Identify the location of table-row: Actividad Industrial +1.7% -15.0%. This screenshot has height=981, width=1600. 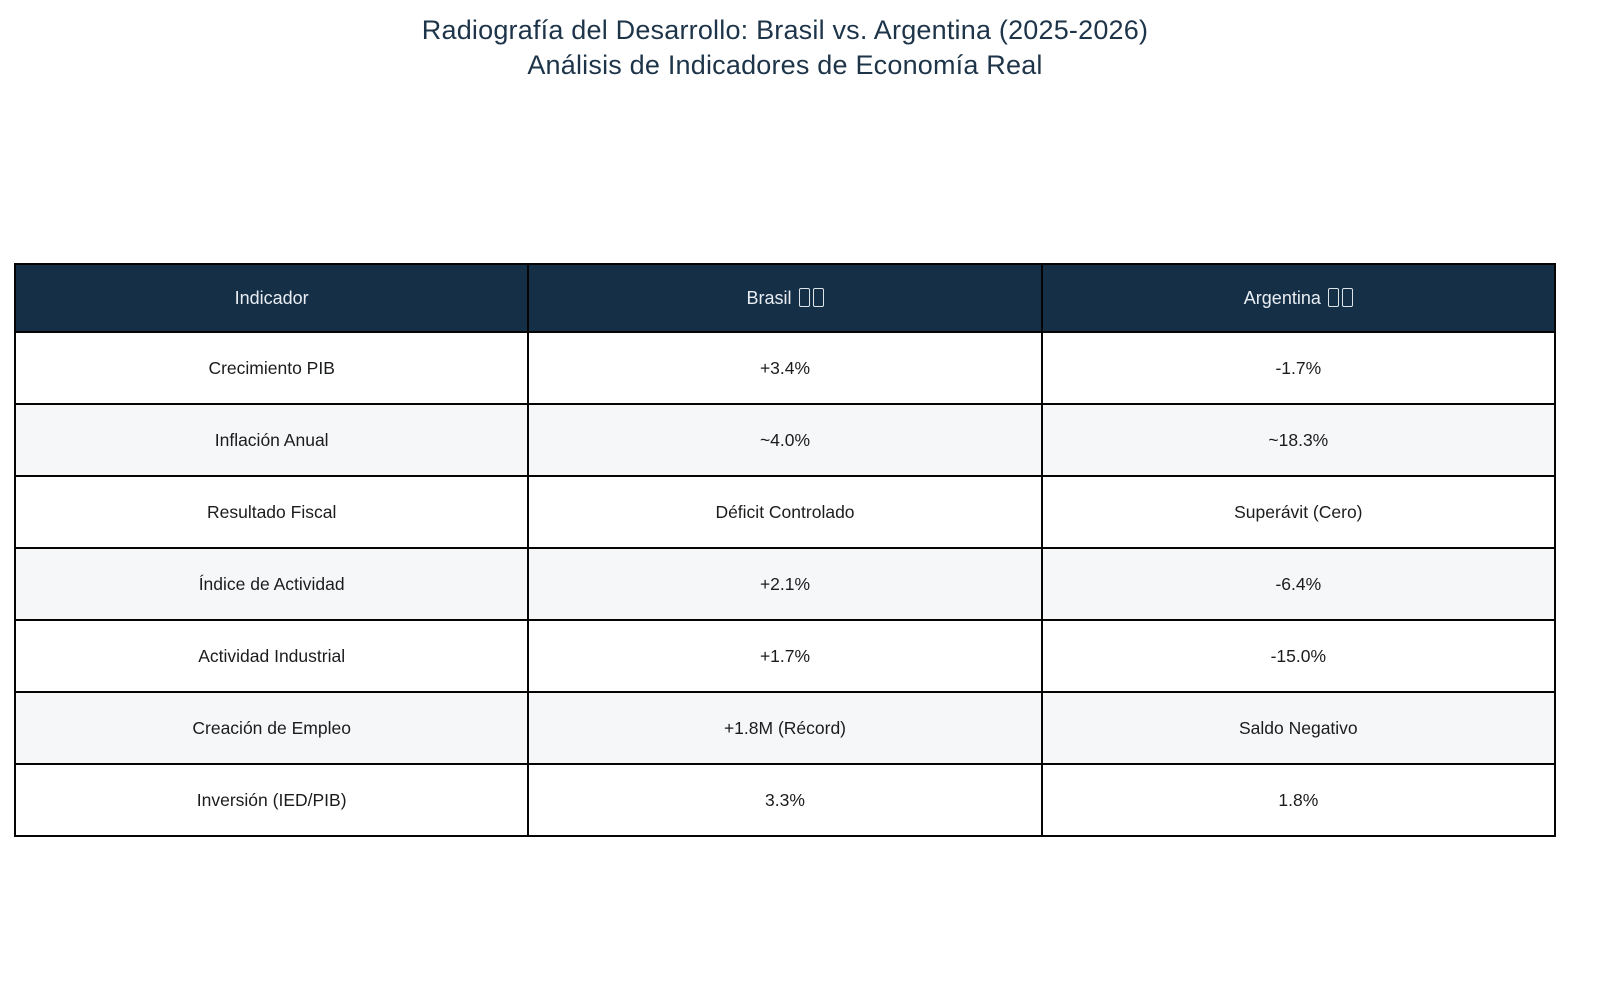
(785, 656).